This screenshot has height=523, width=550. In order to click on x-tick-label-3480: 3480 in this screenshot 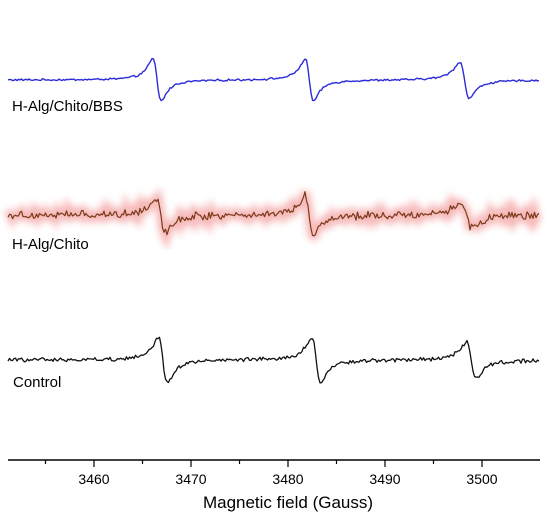, I will do `click(287, 479)`.